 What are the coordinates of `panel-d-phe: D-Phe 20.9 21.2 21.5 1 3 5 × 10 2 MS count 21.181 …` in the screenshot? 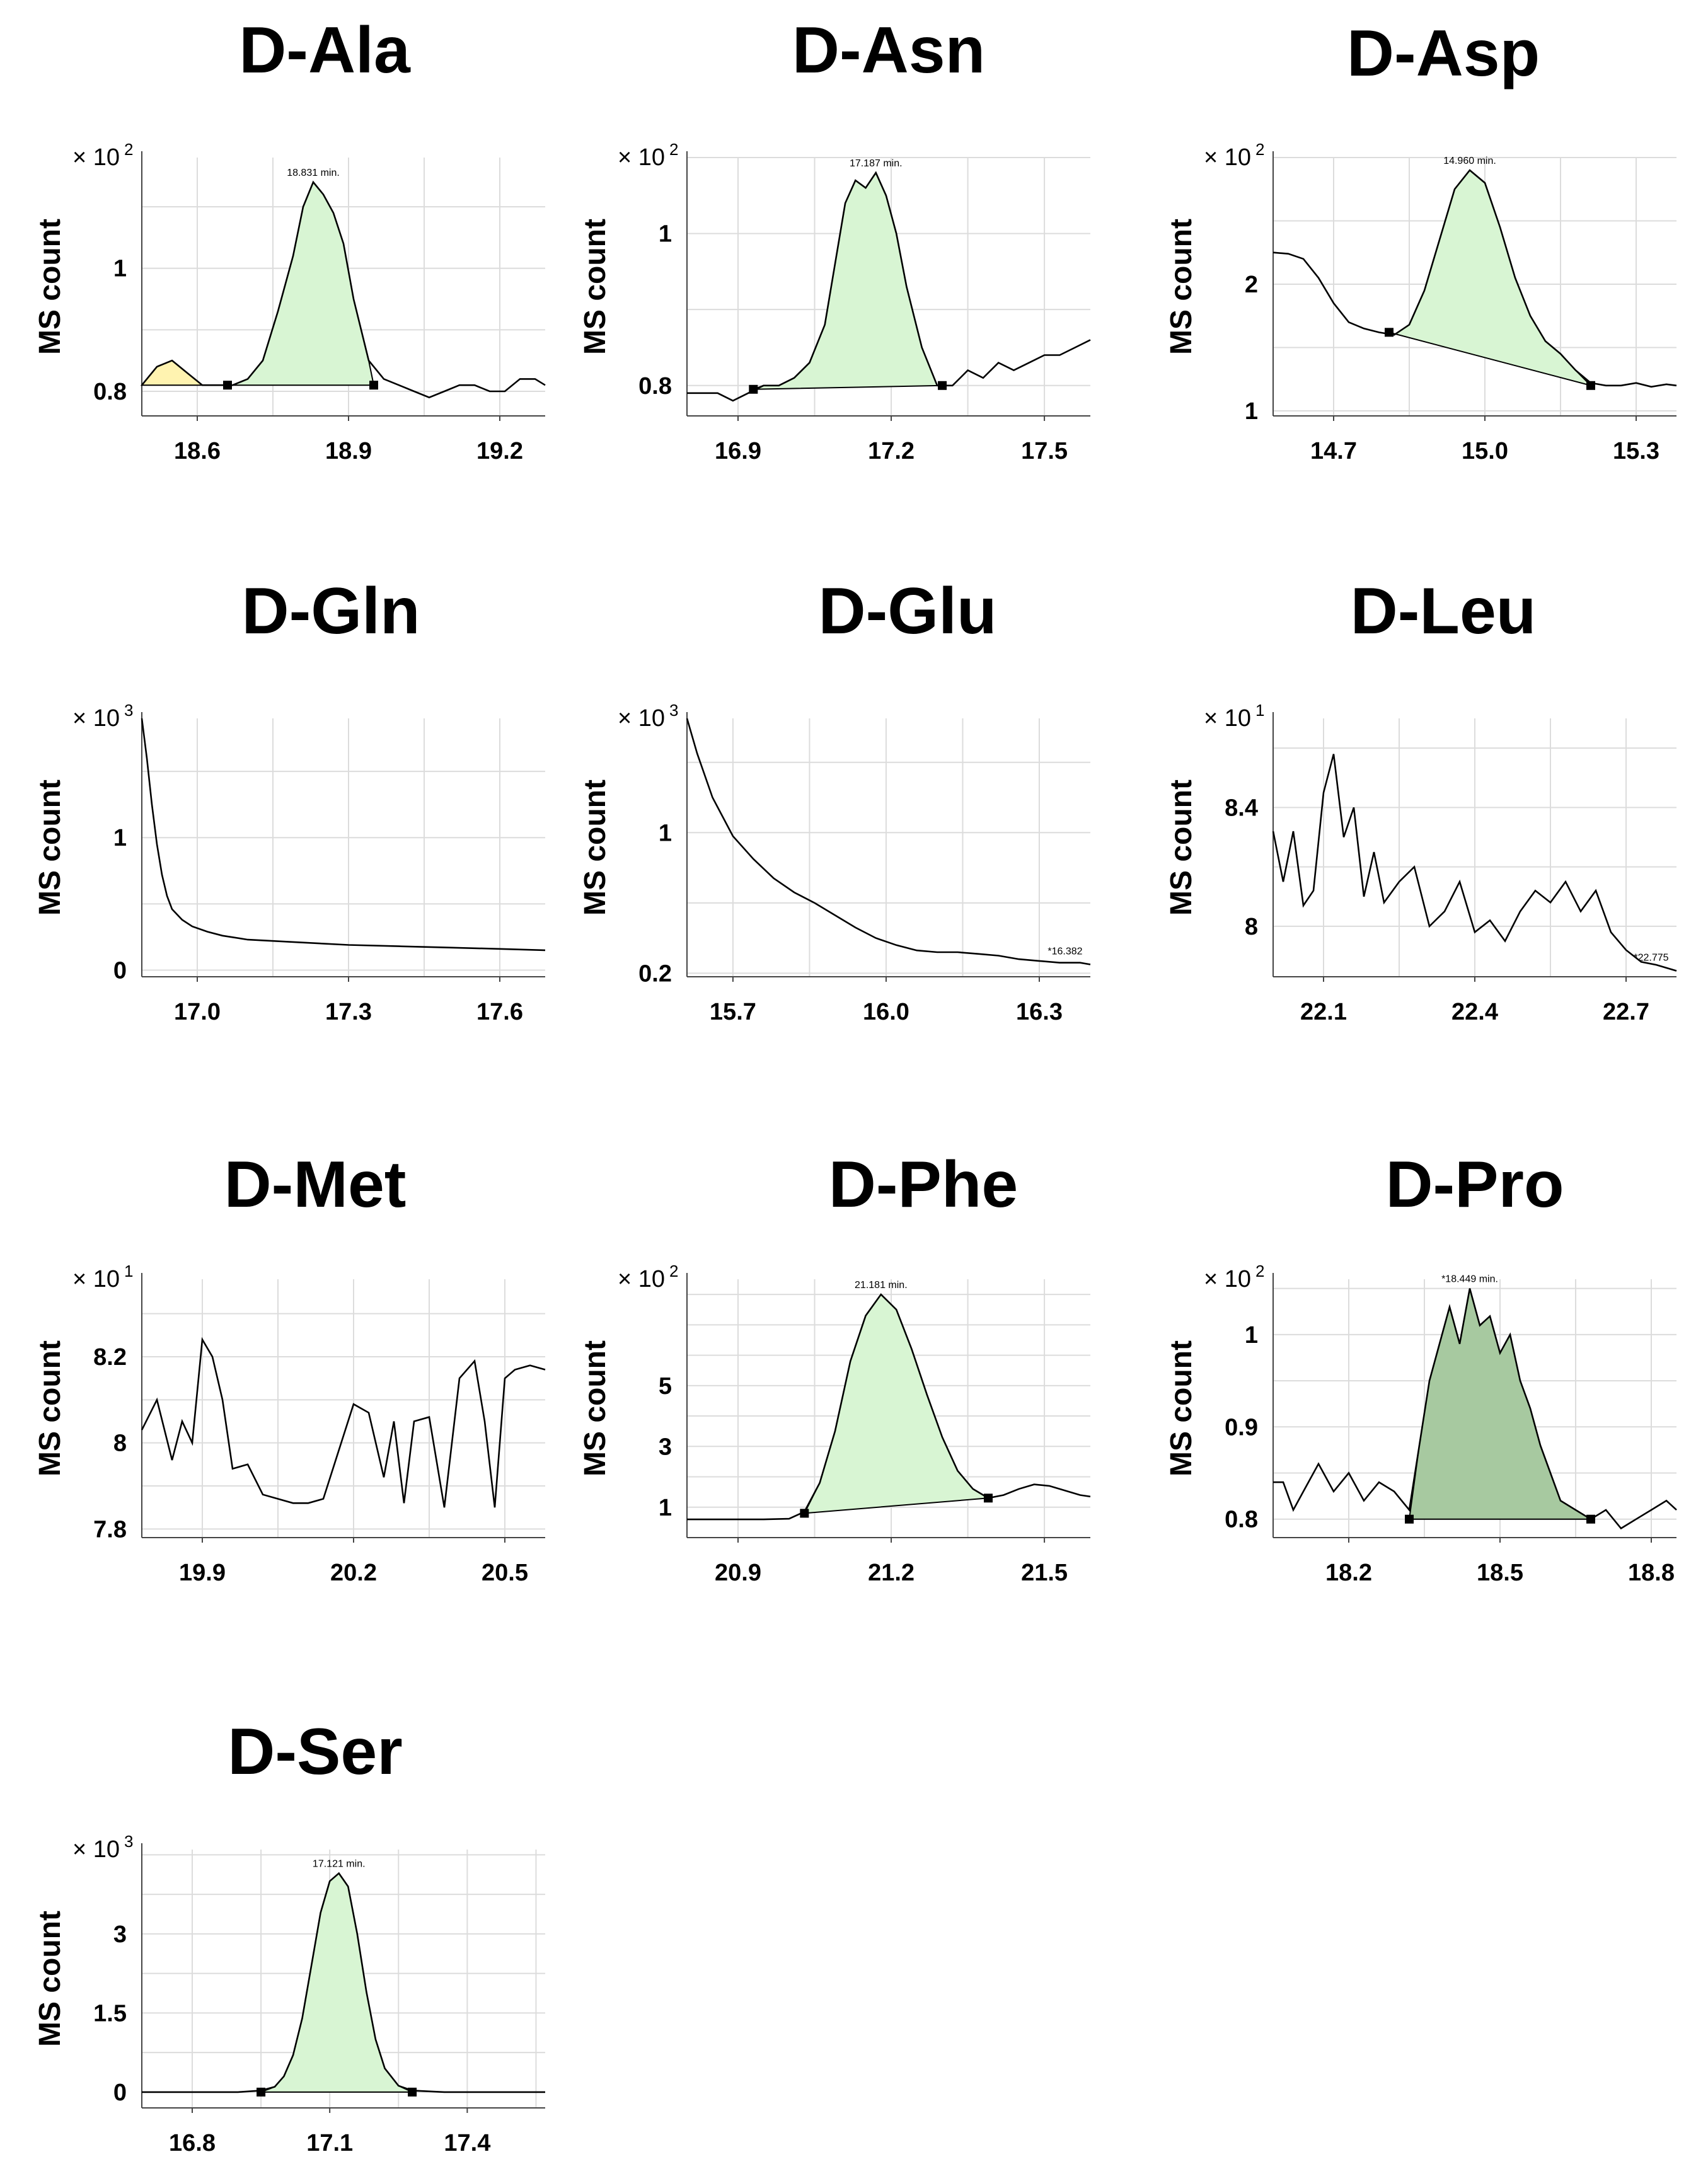 It's located at (835, 1367).